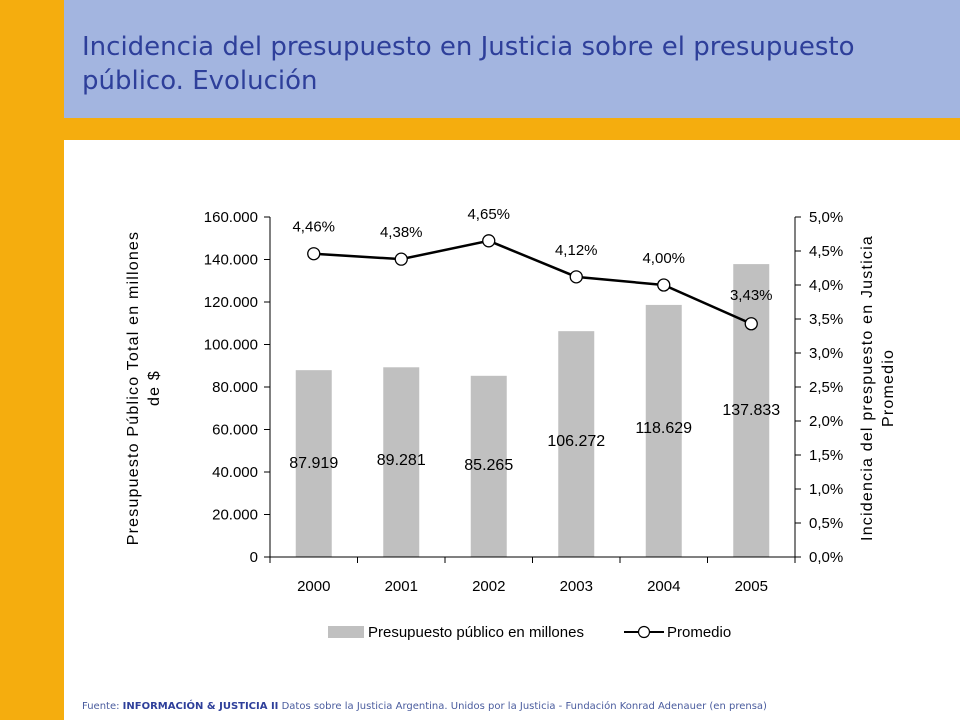  What do you see at coordinates (200, 706) in the screenshot?
I see `source-title: INFORMACIÓN & JUSTICIA II` at bounding box center [200, 706].